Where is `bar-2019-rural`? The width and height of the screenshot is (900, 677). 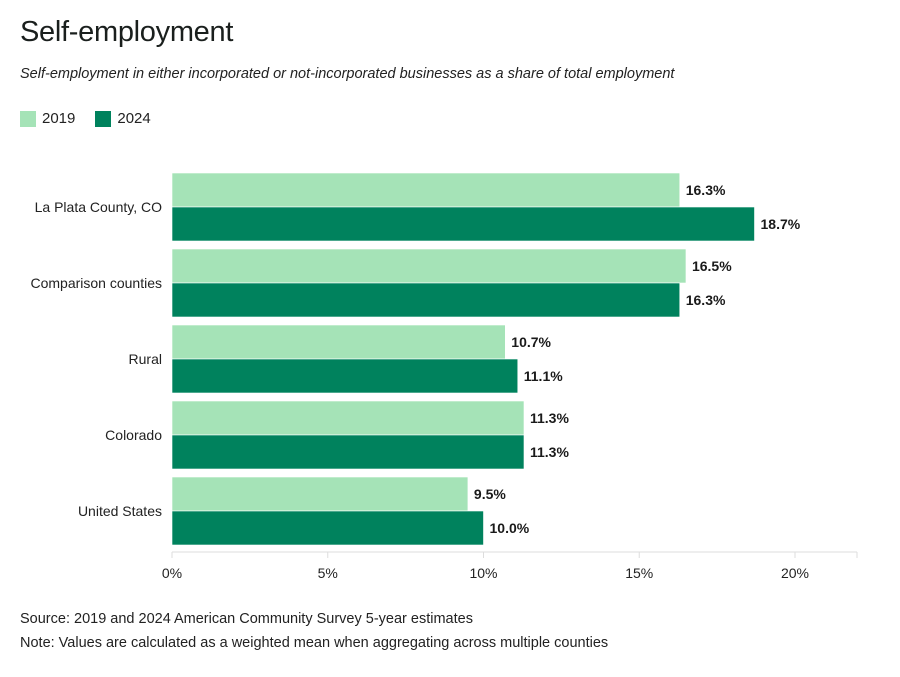
bar-2019-rural is located at coordinates (338, 342).